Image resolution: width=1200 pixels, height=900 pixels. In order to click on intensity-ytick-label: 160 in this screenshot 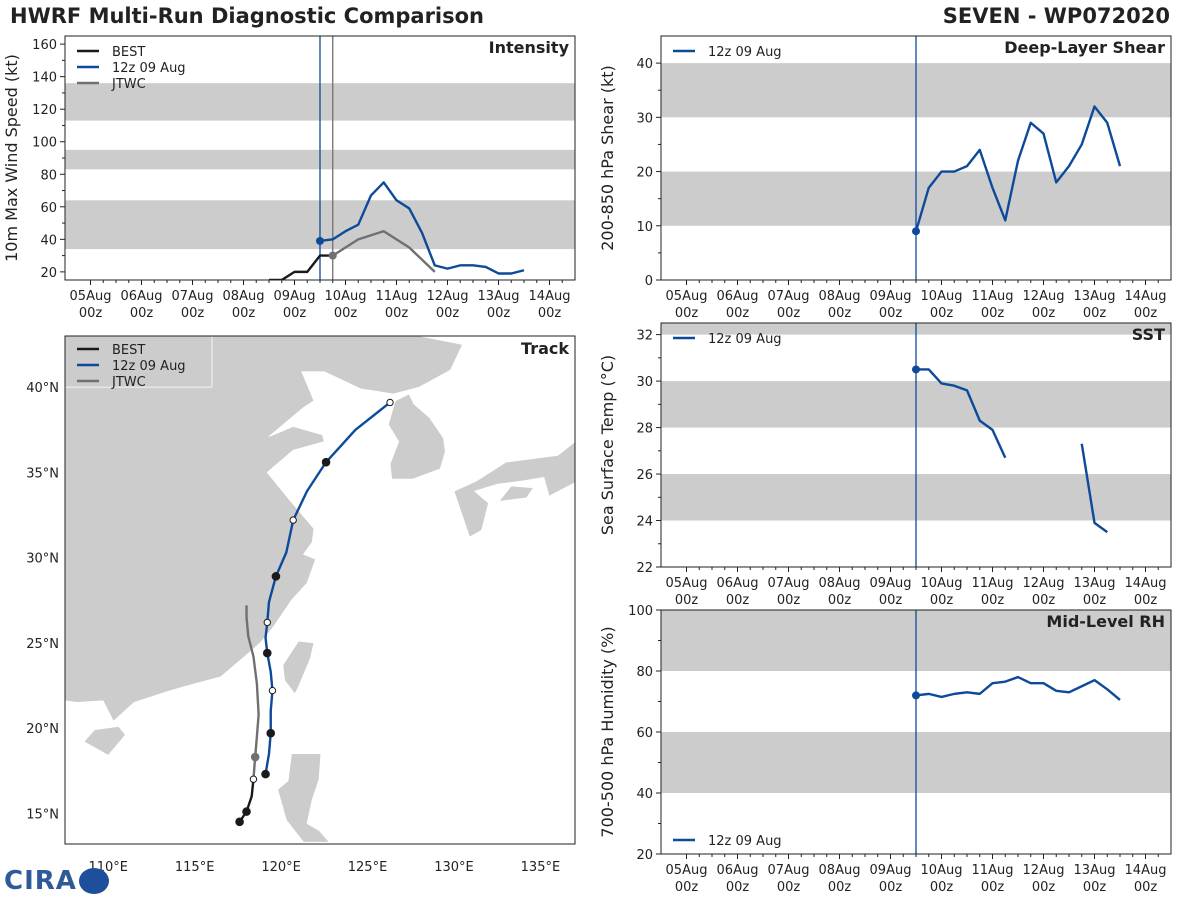, I will do `click(44, 45)`.